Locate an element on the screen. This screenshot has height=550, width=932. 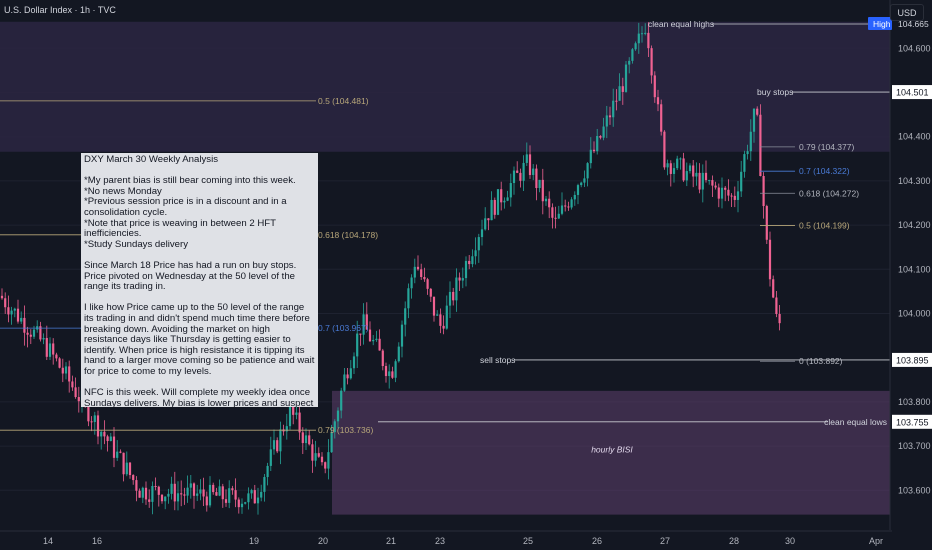
y-tick-label: 104.300 is located at coordinates (914, 181).